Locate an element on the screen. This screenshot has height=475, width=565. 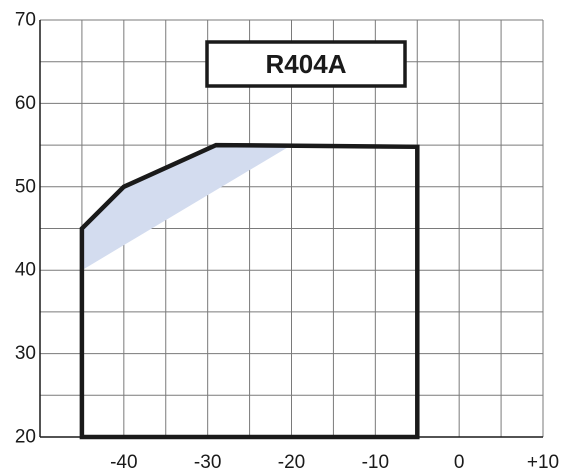
x-tick-labels: -40 -30 -20 -10 0 +10 is located at coordinates (334, 462).